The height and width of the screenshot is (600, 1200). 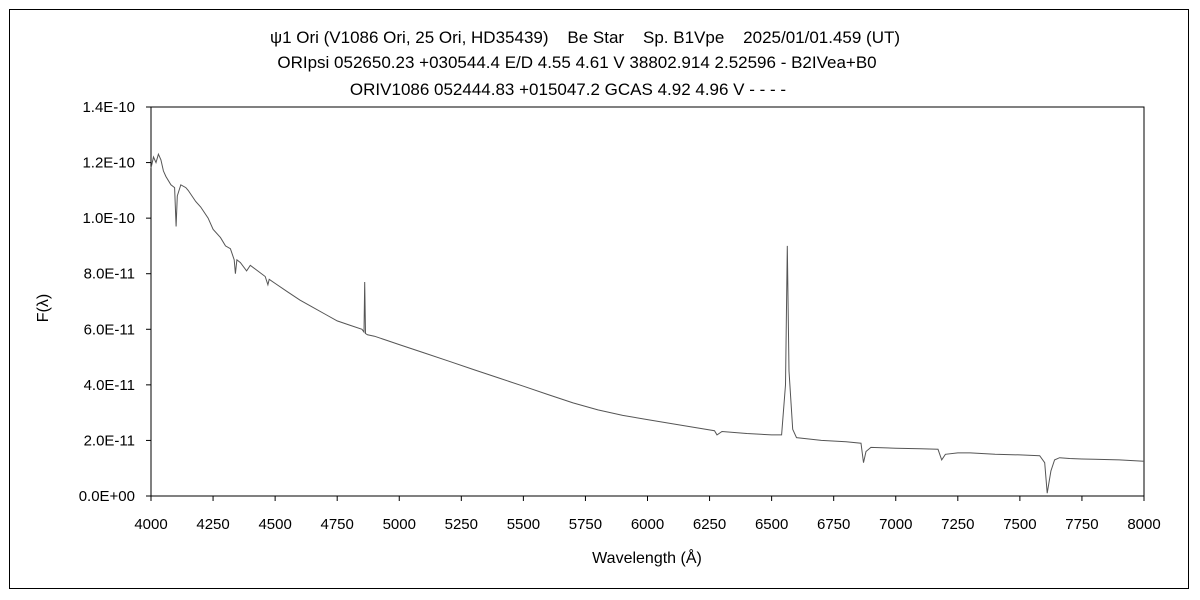 I want to click on y-tick-label: 2.0E-11, so click(x=109, y=440).